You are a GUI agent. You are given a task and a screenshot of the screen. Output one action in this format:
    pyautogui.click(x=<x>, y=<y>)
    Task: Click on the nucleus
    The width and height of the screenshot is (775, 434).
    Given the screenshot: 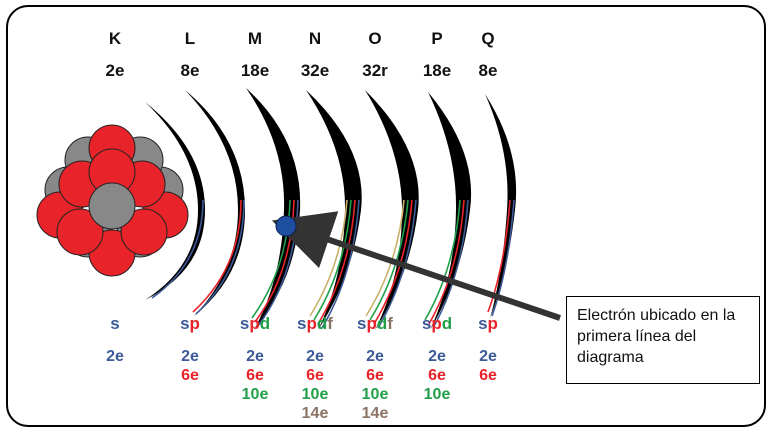 What is the action you would take?
    pyautogui.click(x=112, y=200)
    